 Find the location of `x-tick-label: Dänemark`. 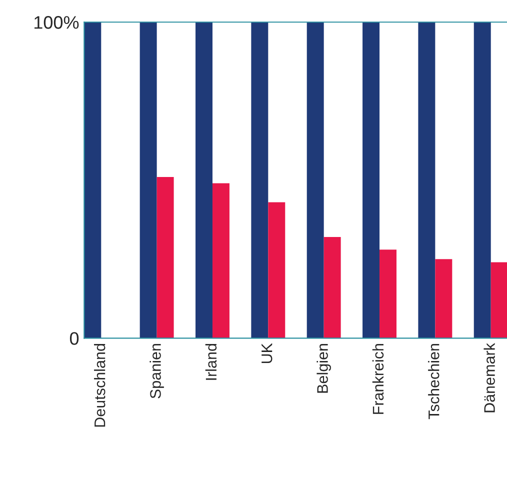

x-tick-label: Dänemark is located at coordinates (489, 377).